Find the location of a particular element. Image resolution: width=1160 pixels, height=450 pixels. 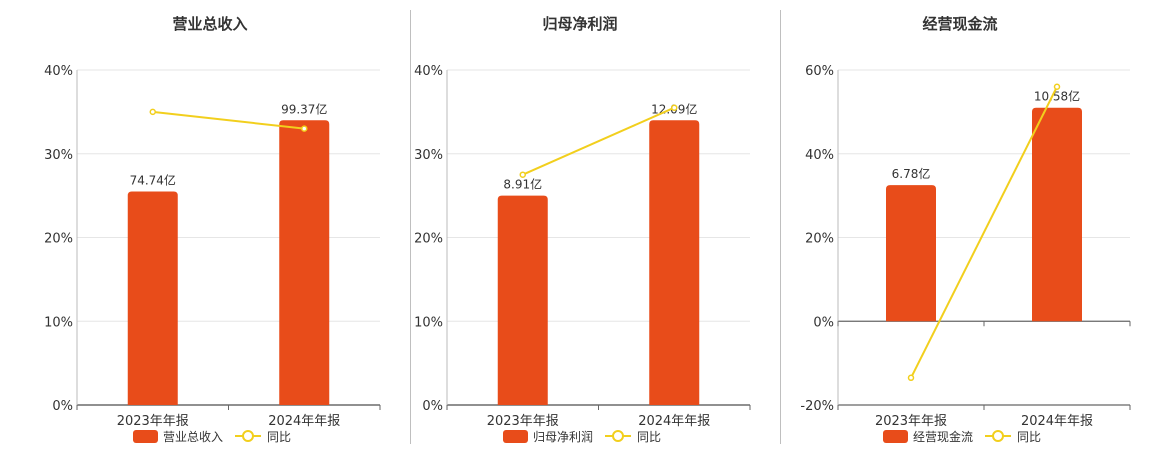

y-tick-label: 60% is located at coordinates (819, 71).